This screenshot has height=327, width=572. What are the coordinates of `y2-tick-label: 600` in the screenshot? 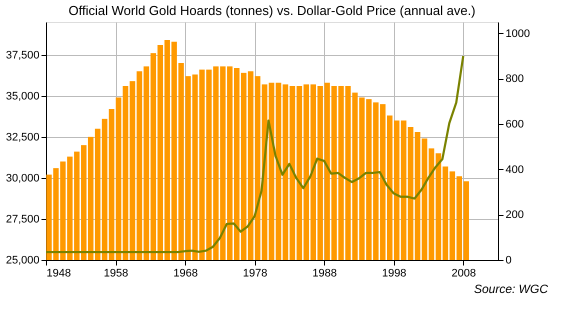 It's located at (515, 124).